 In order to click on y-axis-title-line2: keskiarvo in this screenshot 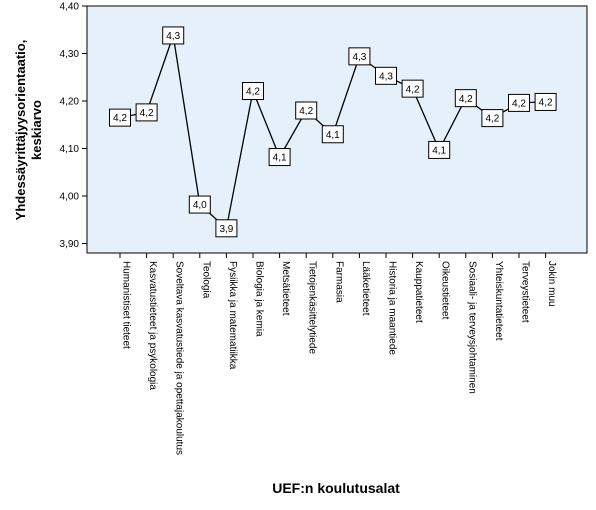, I will do `click(36, 130)`.